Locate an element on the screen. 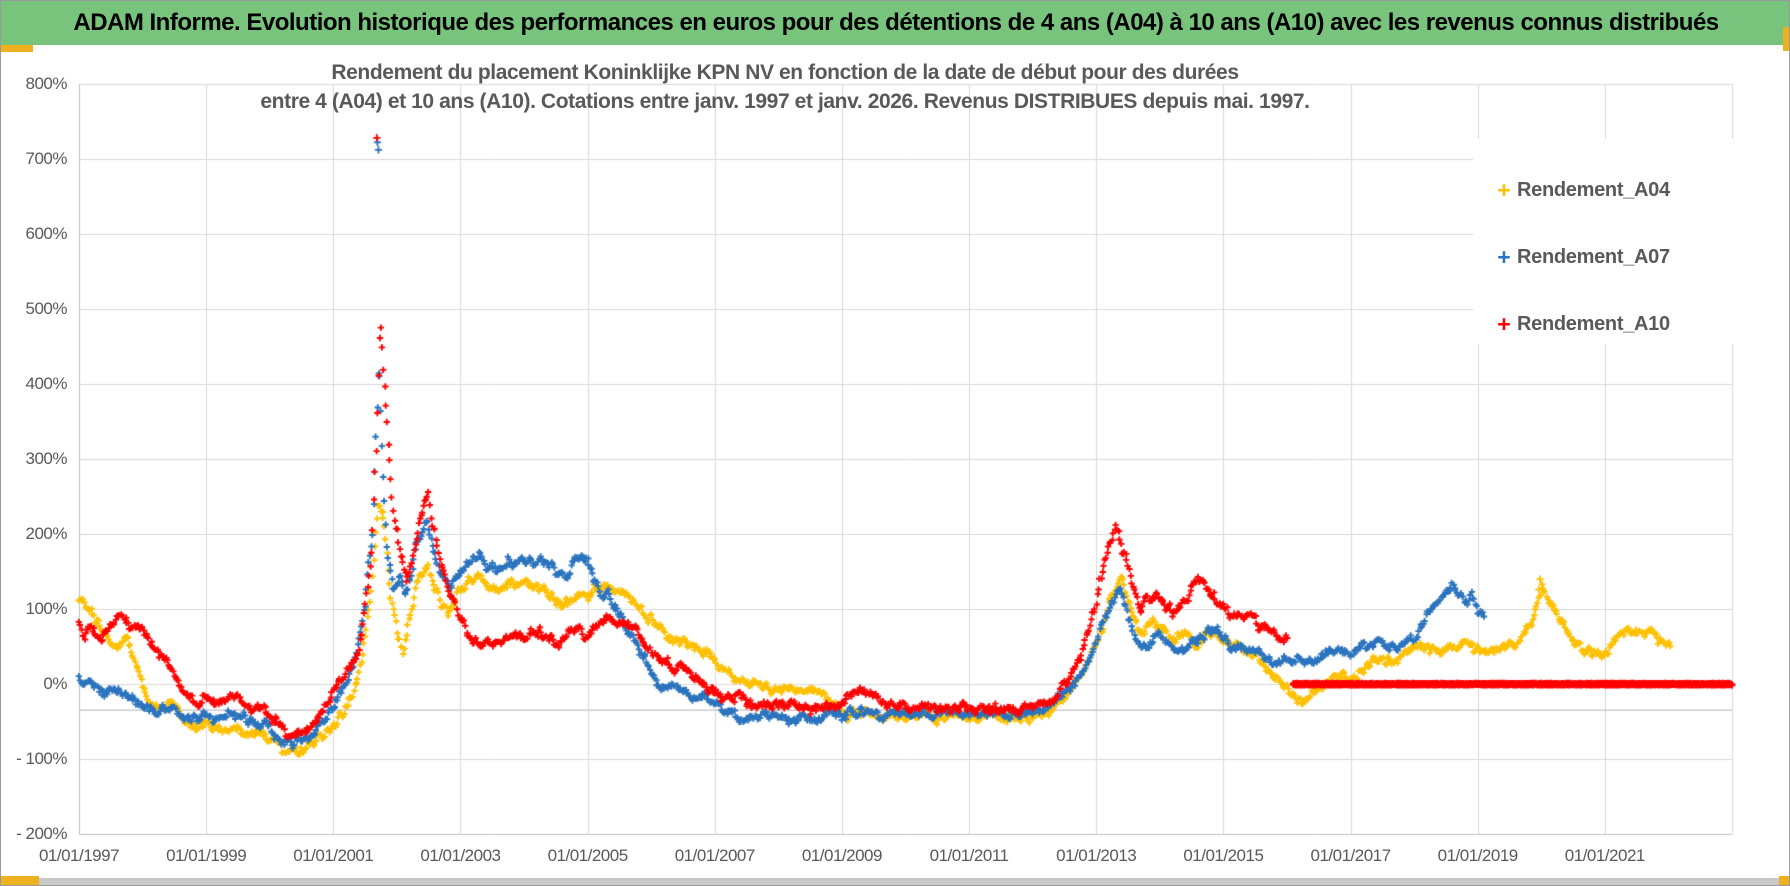  legend-entry-a04: + Rendement_A04 is located at coordinates (1580, 190).